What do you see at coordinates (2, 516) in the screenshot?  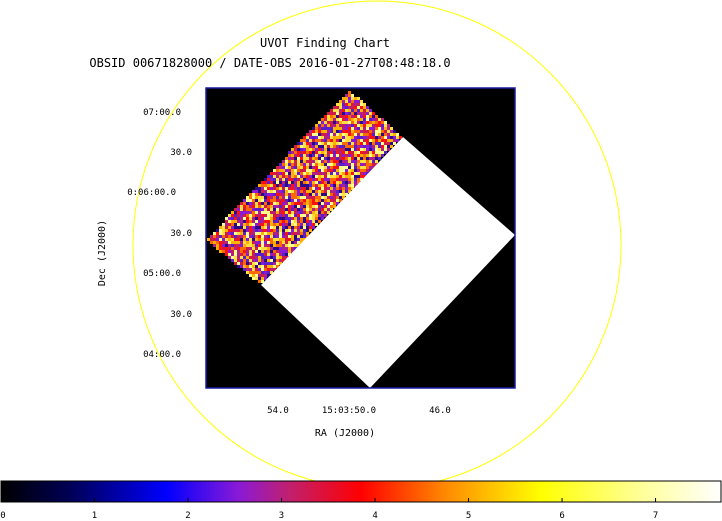 I see `colorbar-tick-label: 0` at bounding box center [2, 516].